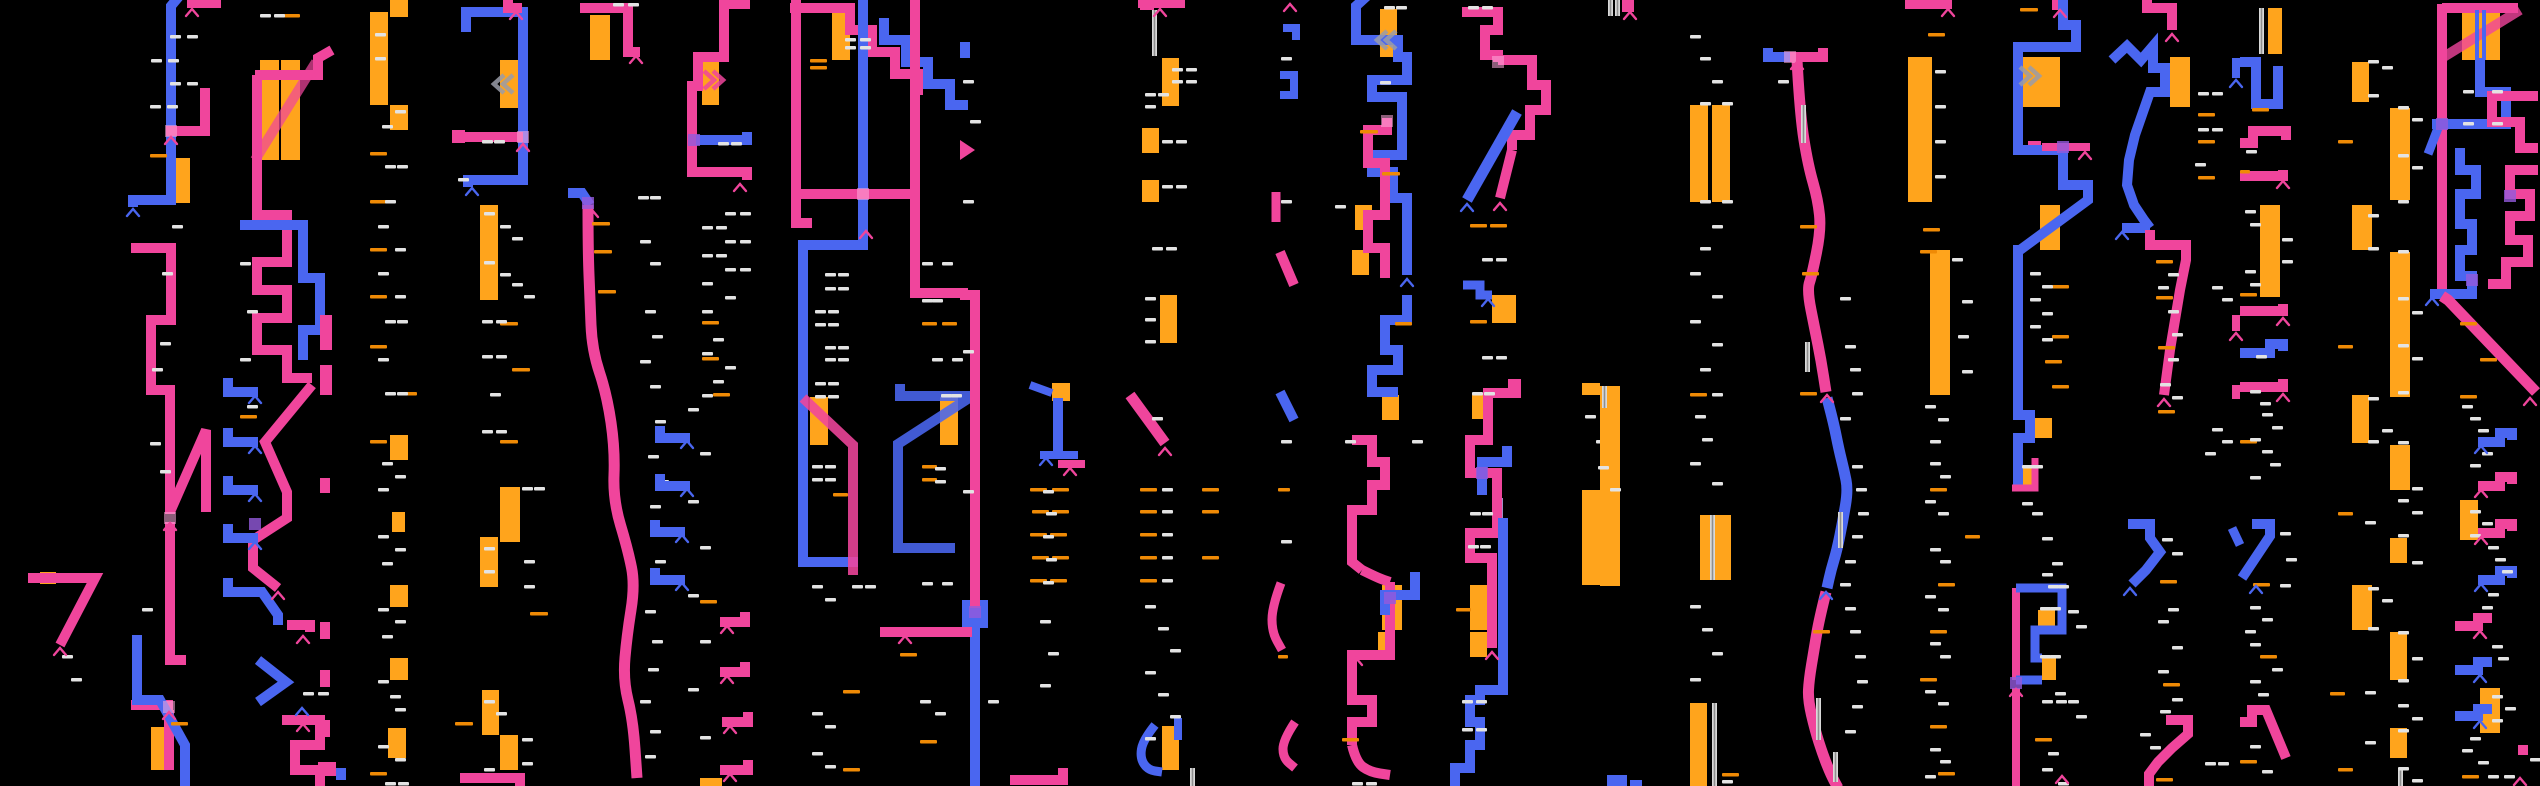 This screenshot has width=2540, height=786. What do you see at coordinates (1714, 744) in the screenshot?
I see `highlight-bar-core` at bounding box center [1714, 744].